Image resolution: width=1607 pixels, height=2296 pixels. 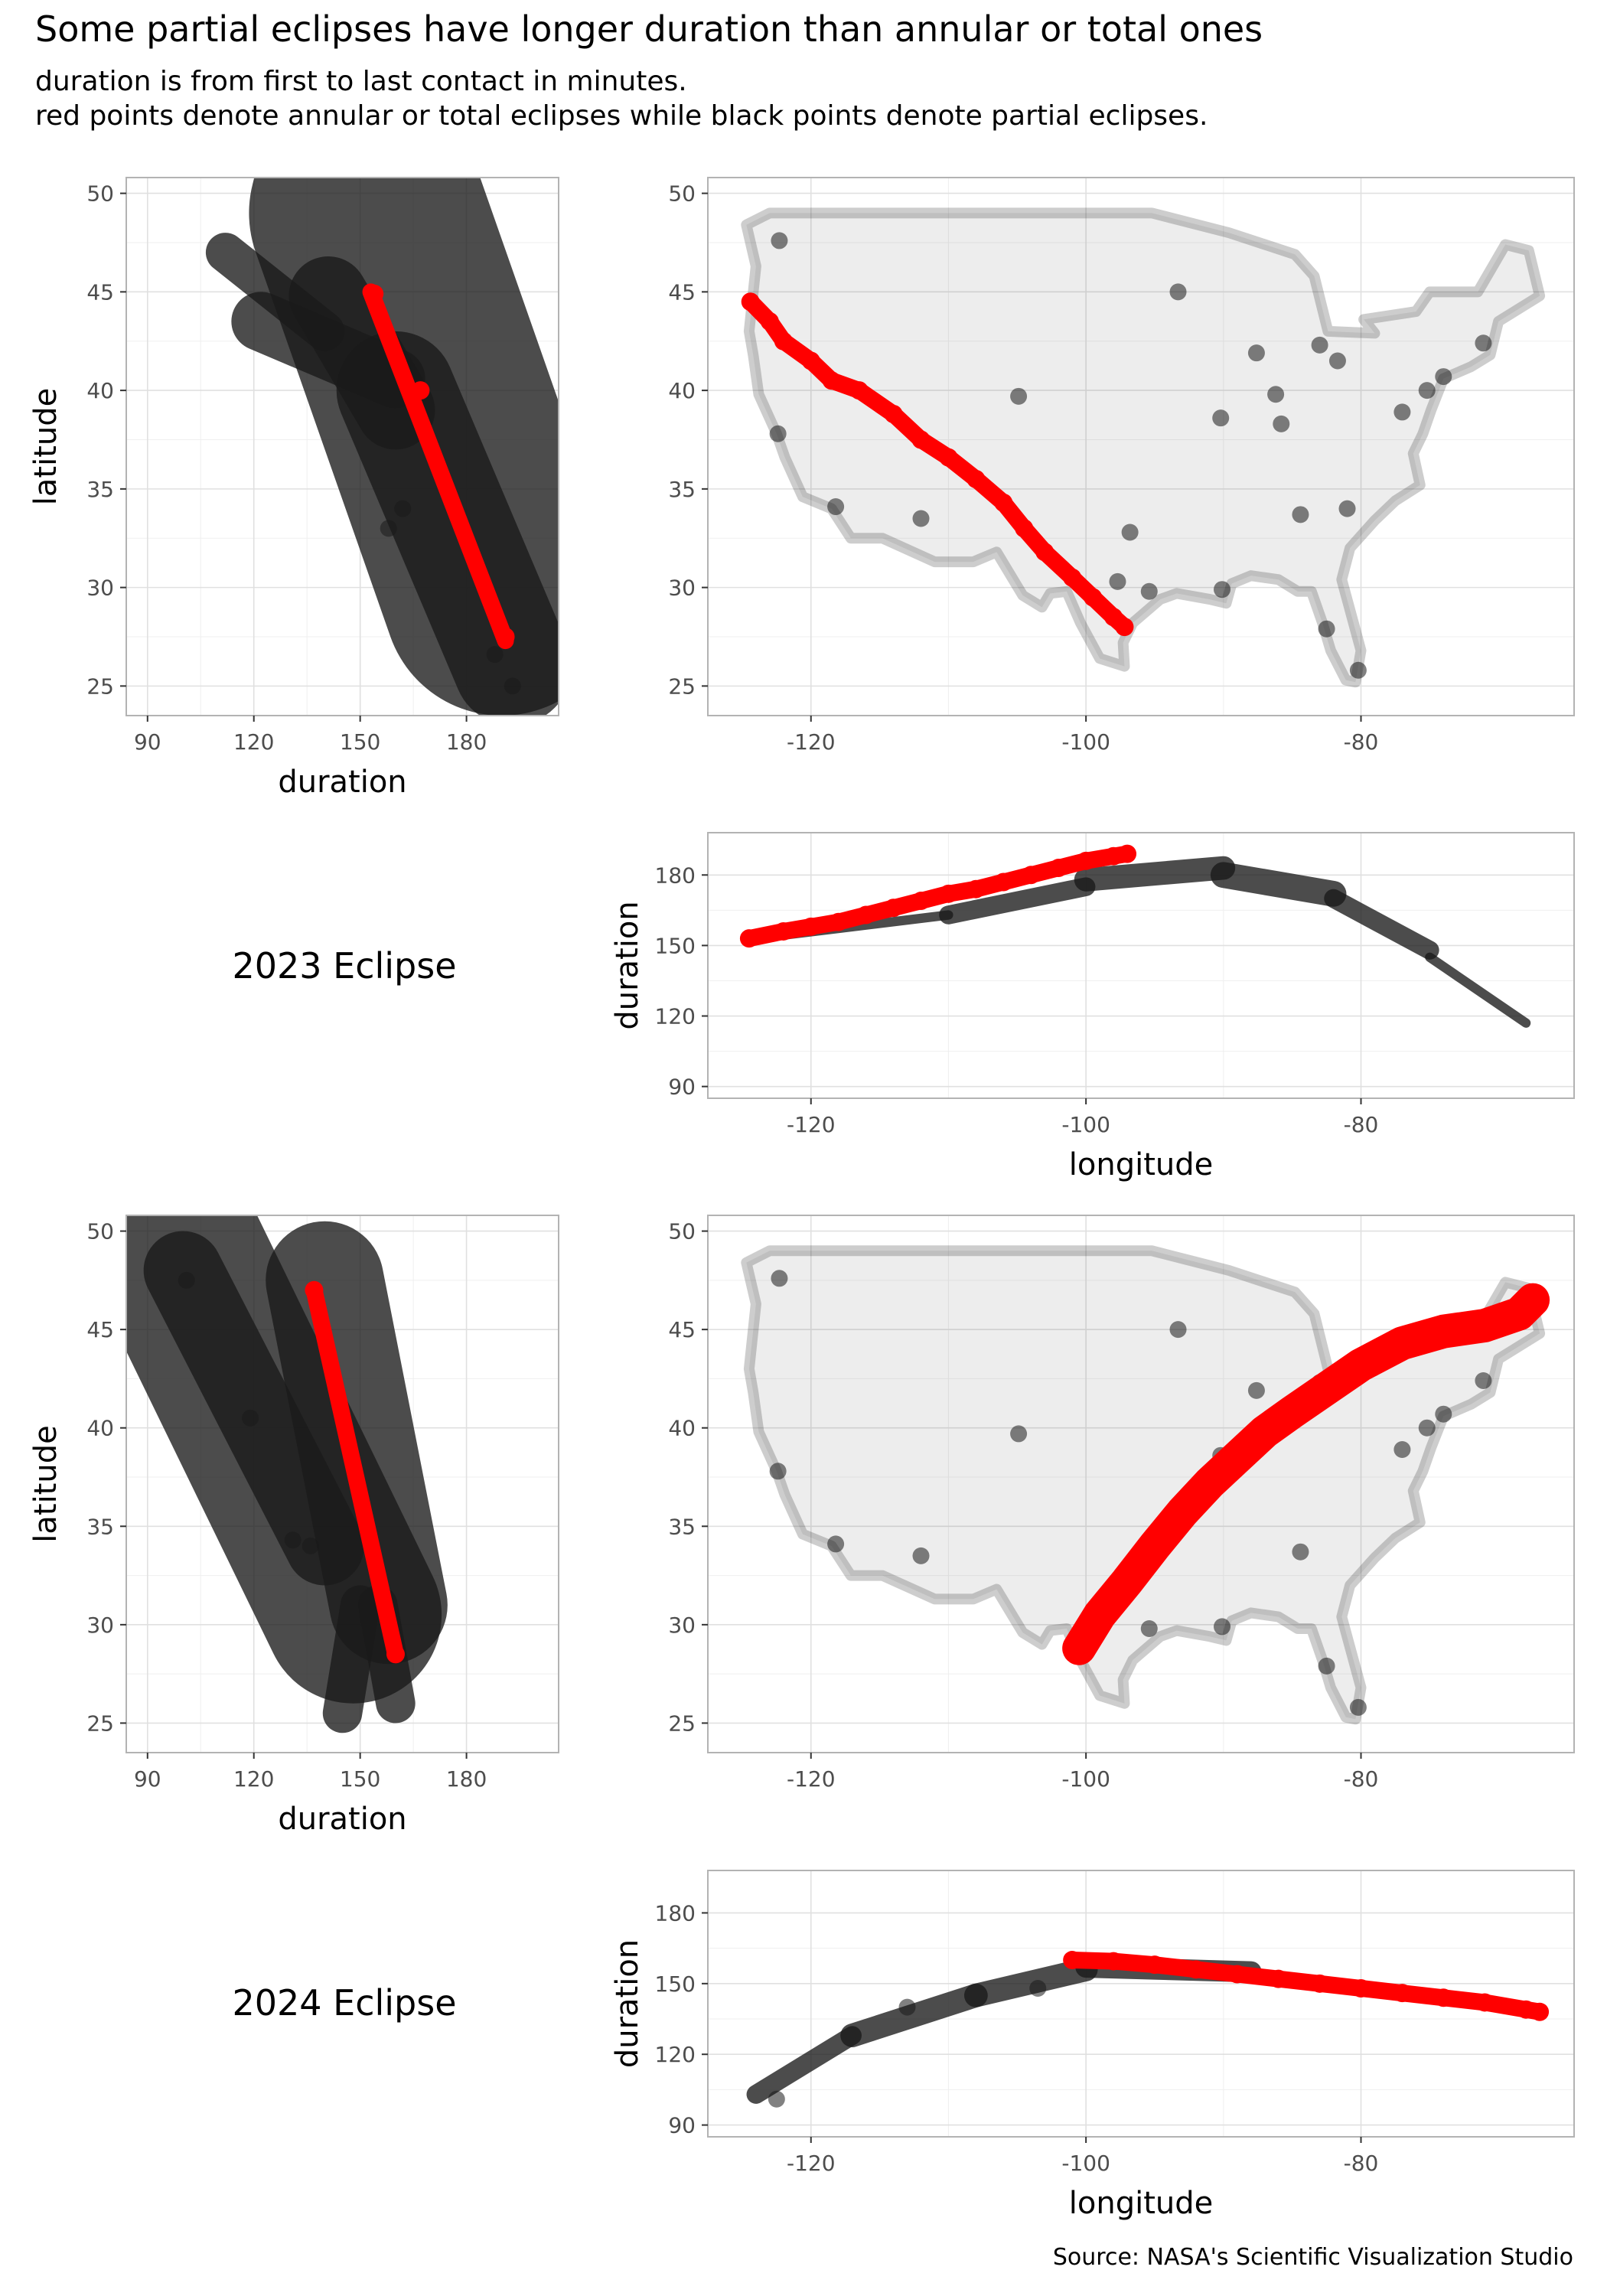 I want to click on series-partial, so click(x=1143, y=447).